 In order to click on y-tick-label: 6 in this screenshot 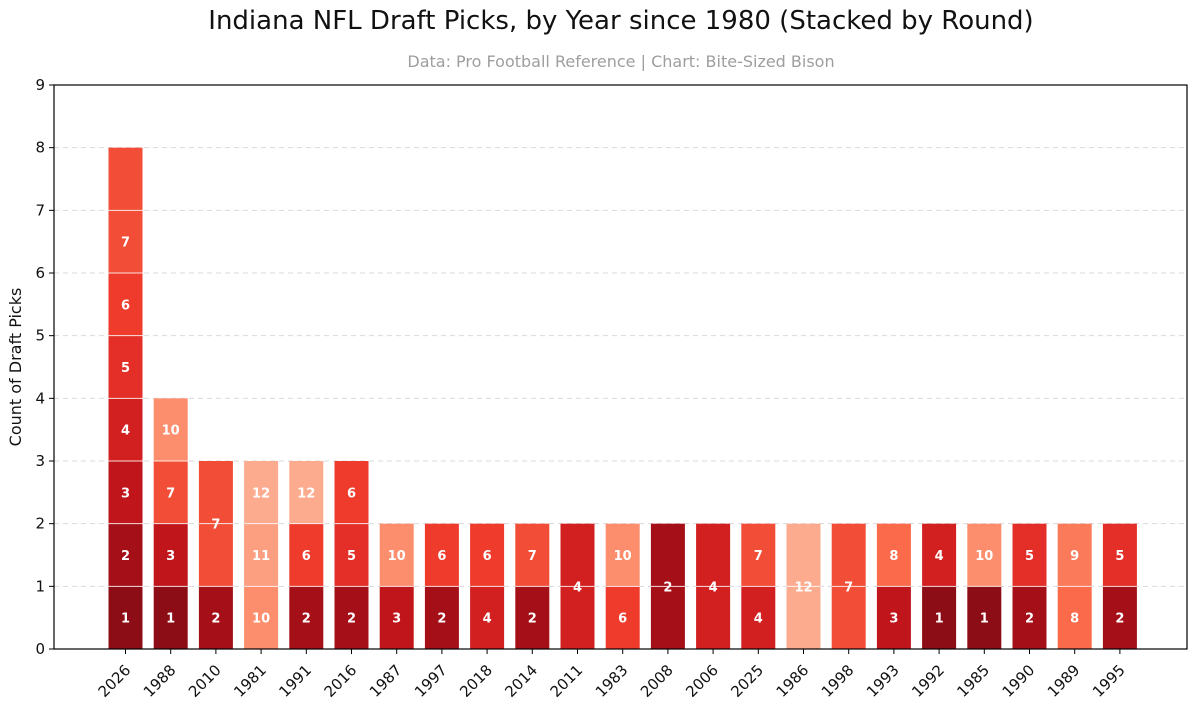, I will do `click(40, 273)`.